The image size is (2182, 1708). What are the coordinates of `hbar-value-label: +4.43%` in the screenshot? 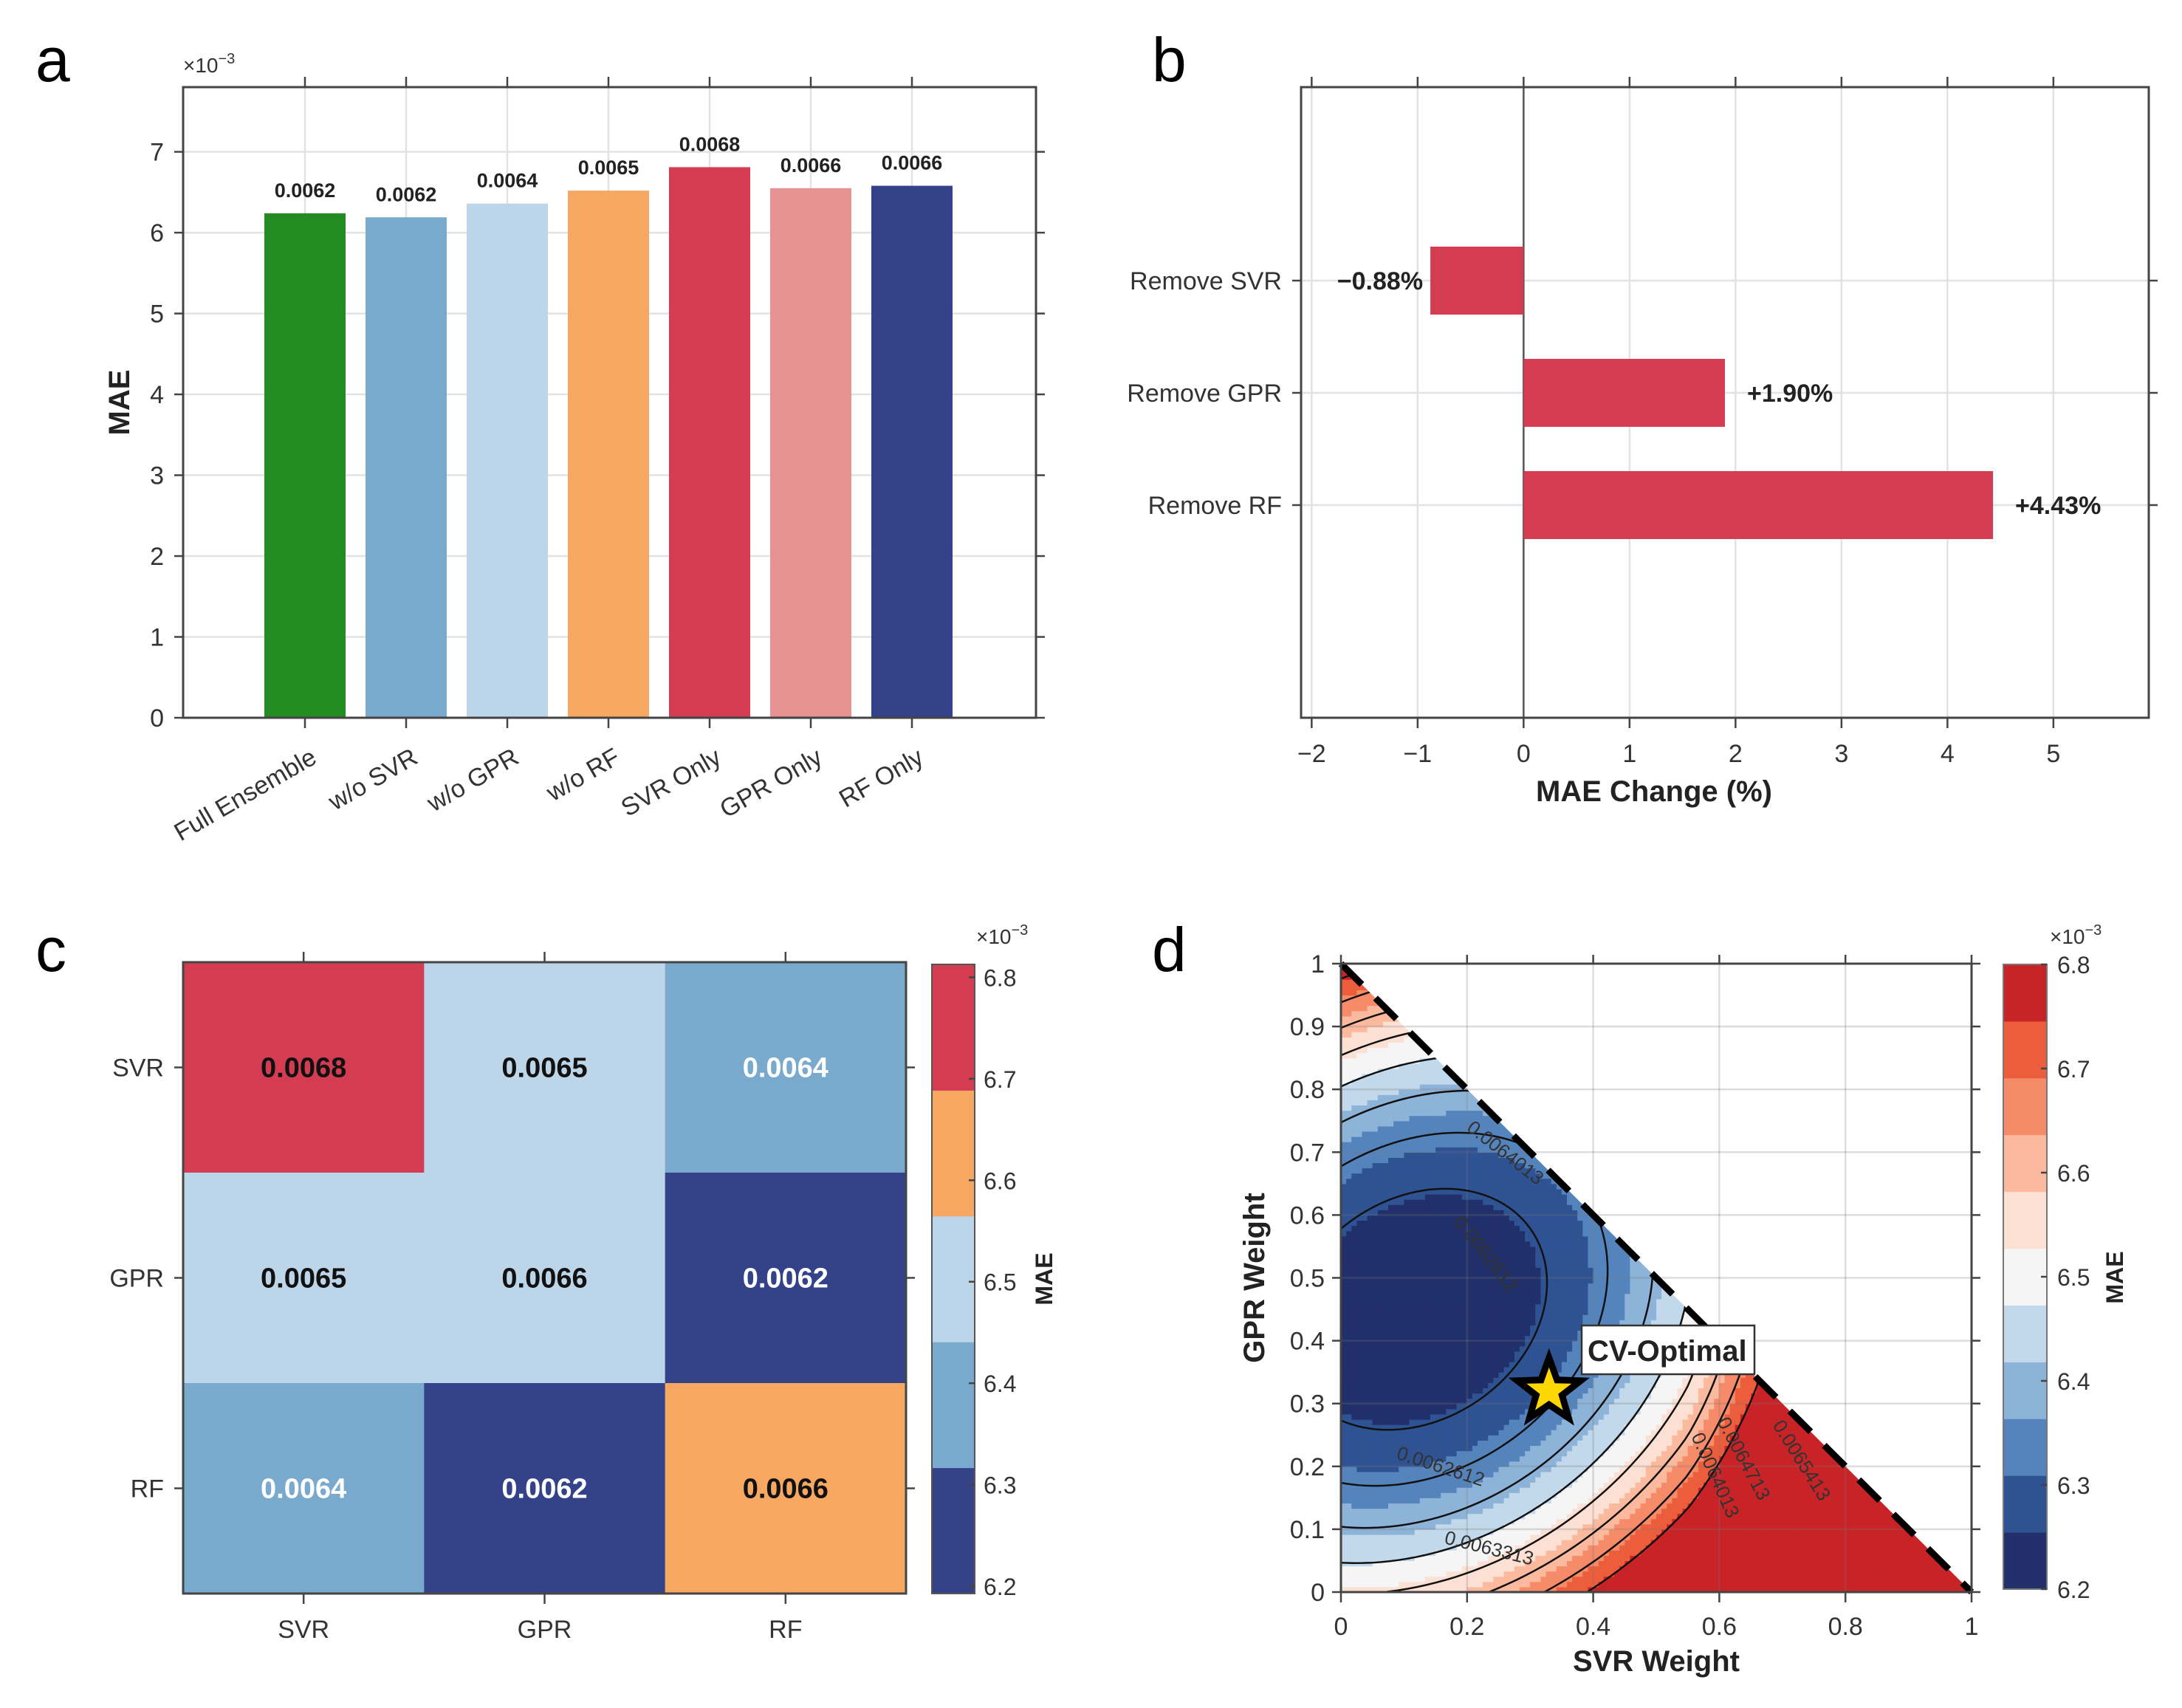 It's located at (2058, 506).